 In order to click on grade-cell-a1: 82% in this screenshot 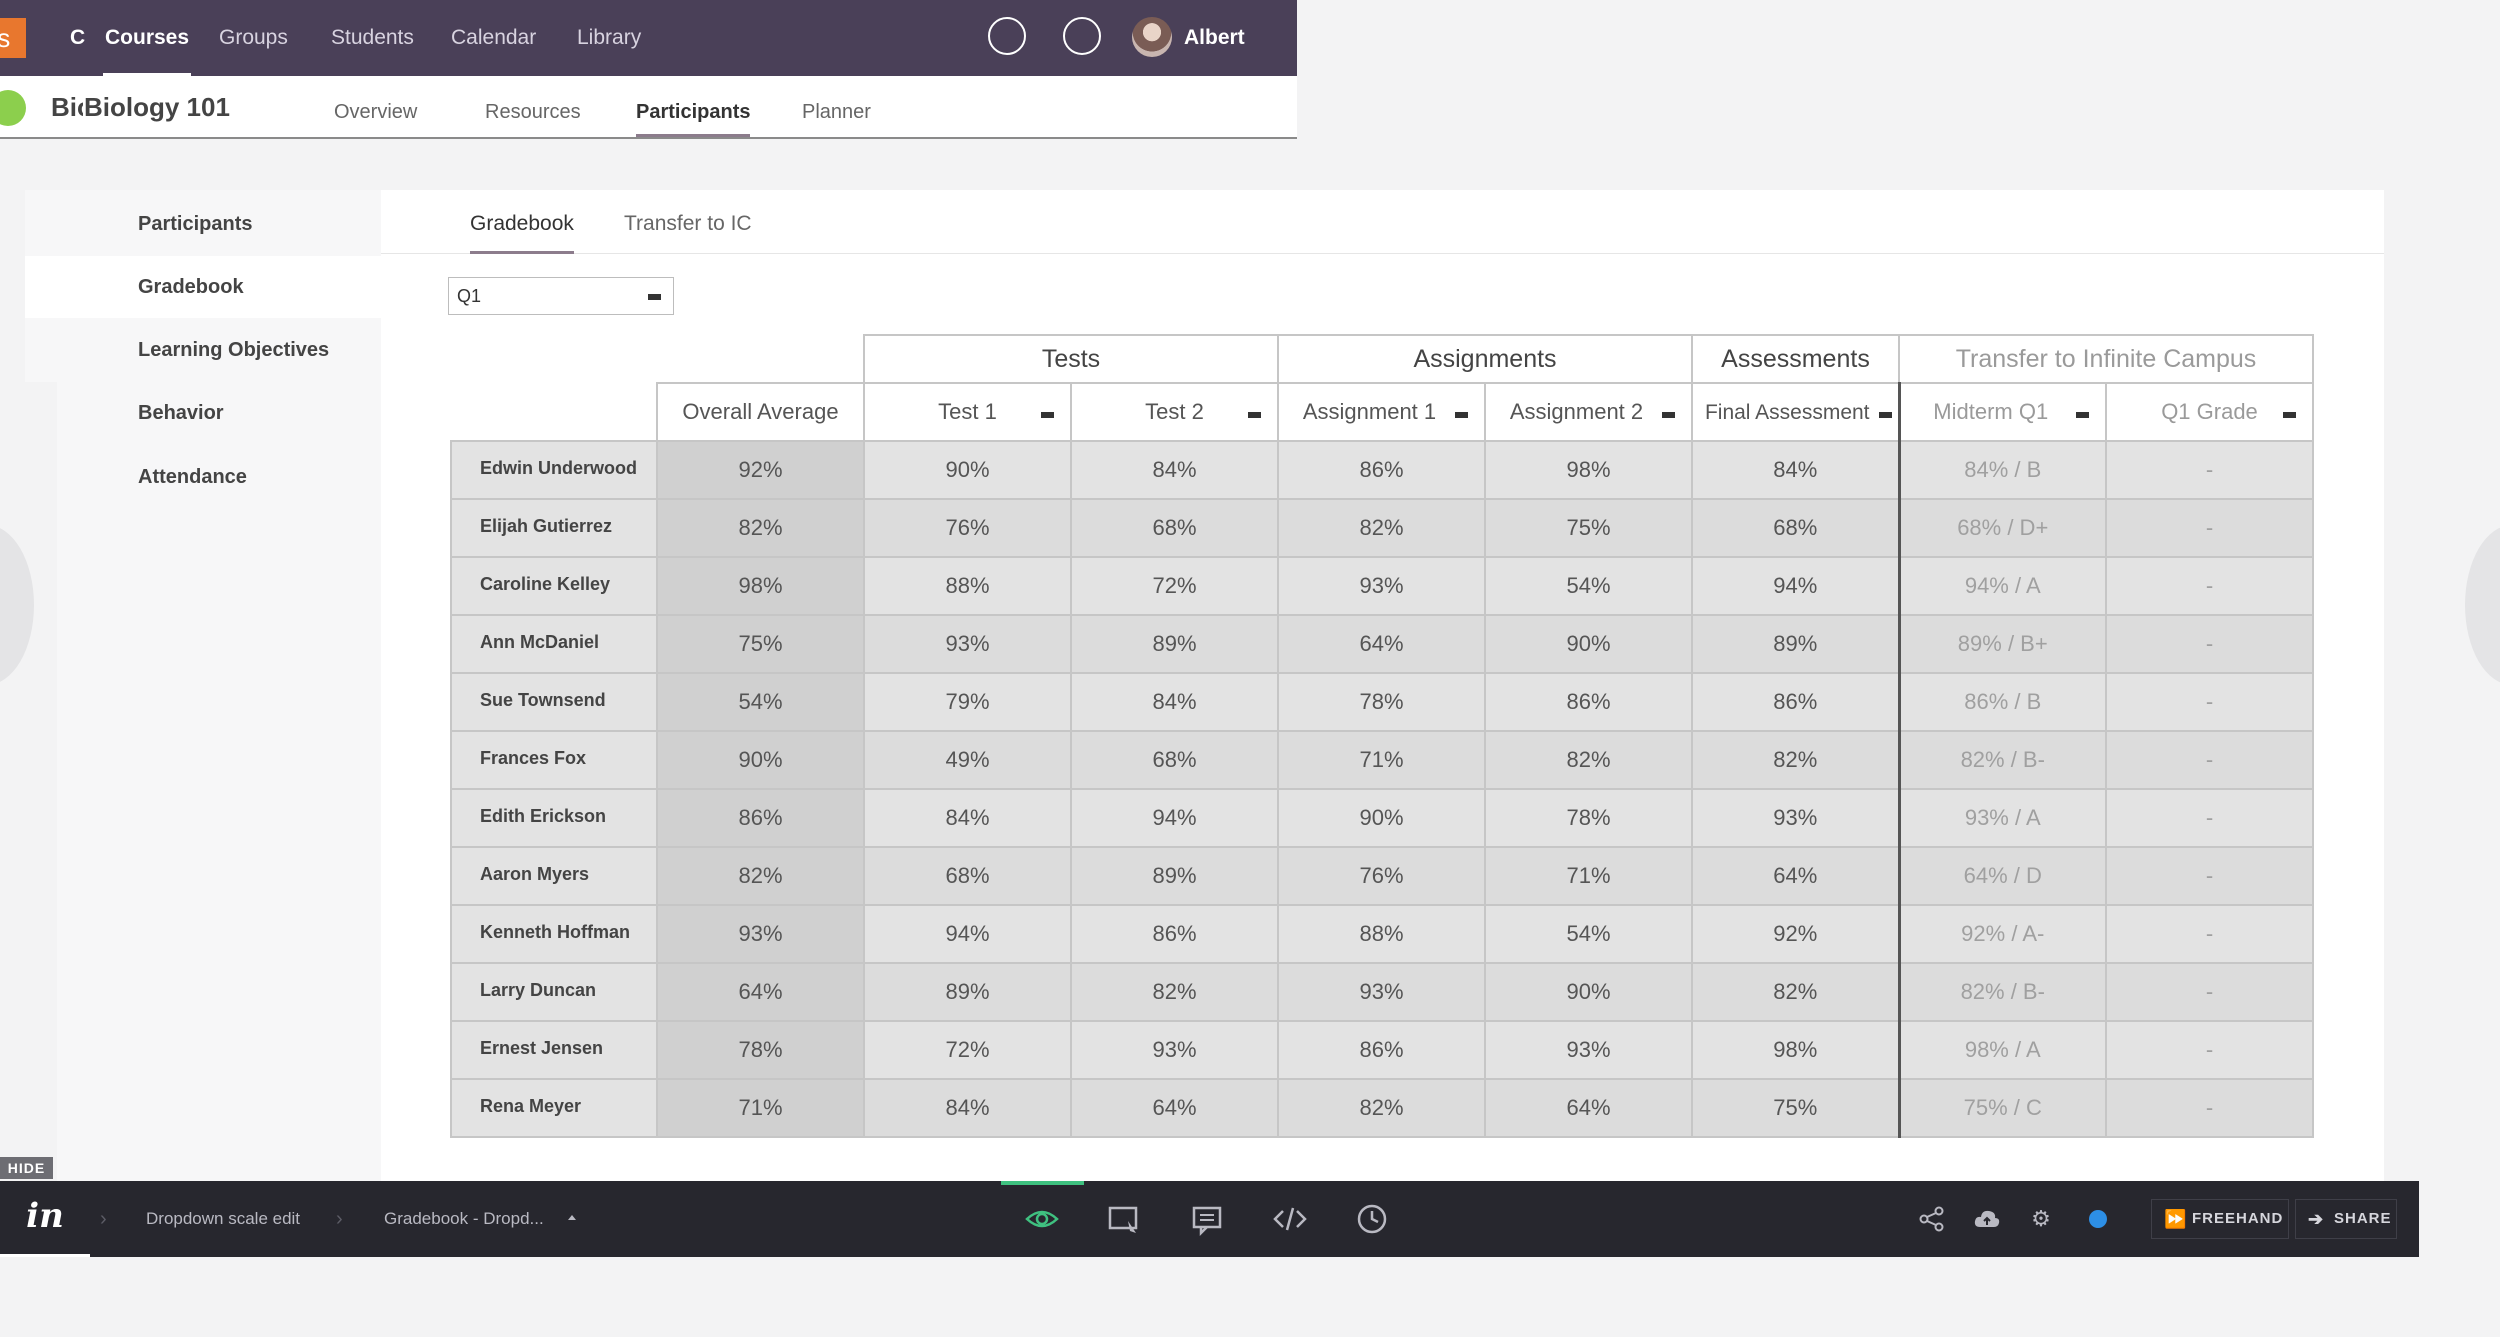, I will do `click(1381, 1108)`.